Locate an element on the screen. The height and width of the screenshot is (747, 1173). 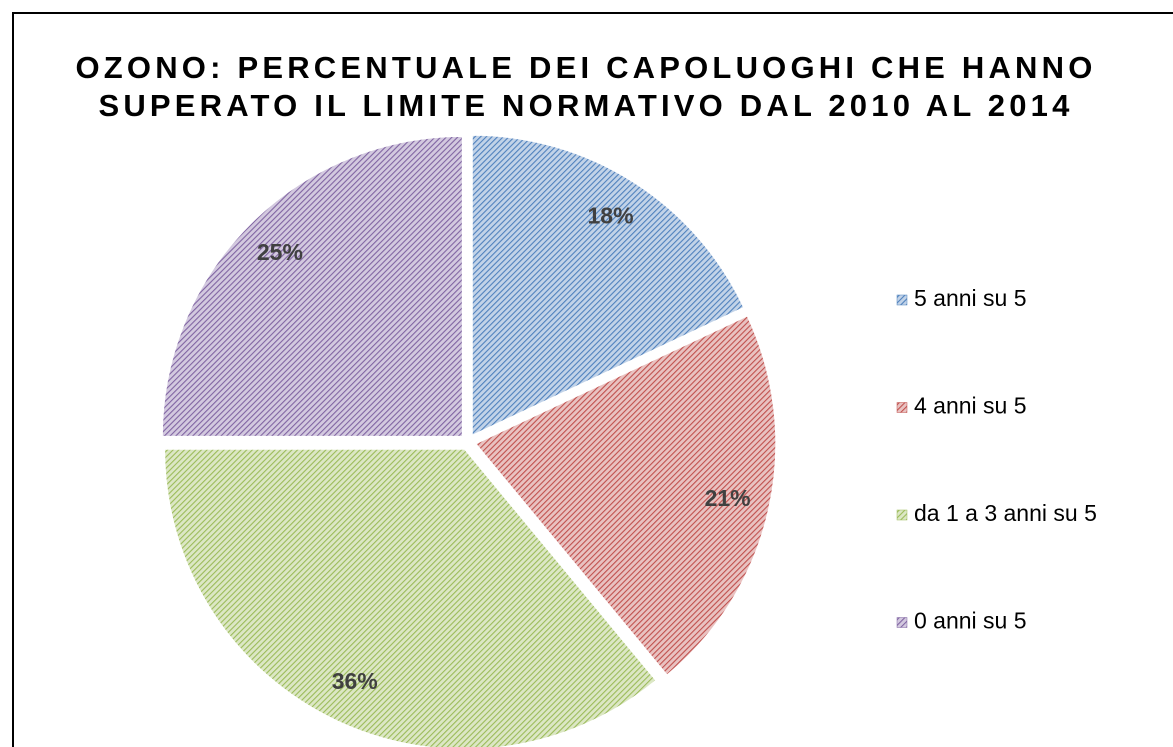
legend-label: 0 anni su 5 is located at coordinates (970, 621).